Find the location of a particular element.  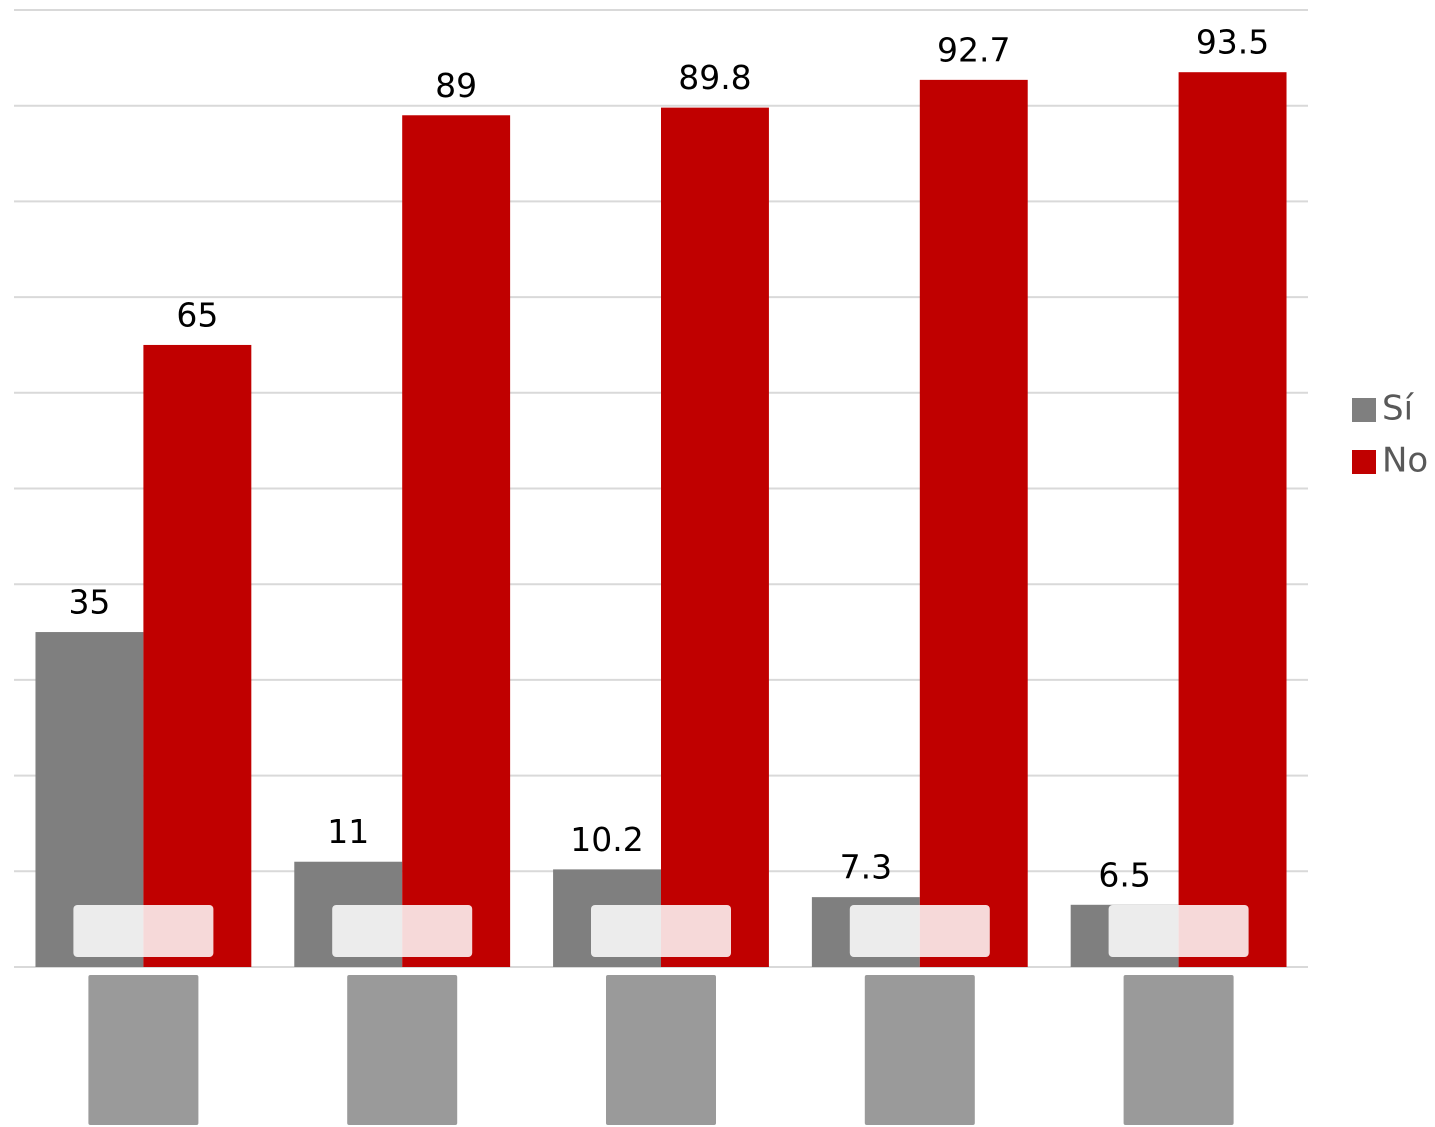

value-label: 6.5 is located at coordinates (1124, 874).